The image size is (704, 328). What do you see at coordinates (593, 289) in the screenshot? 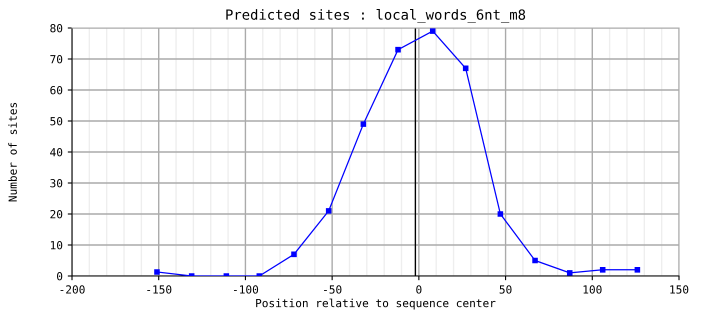
I see `x-tick-label: 100` at bounding box center [593, 289].